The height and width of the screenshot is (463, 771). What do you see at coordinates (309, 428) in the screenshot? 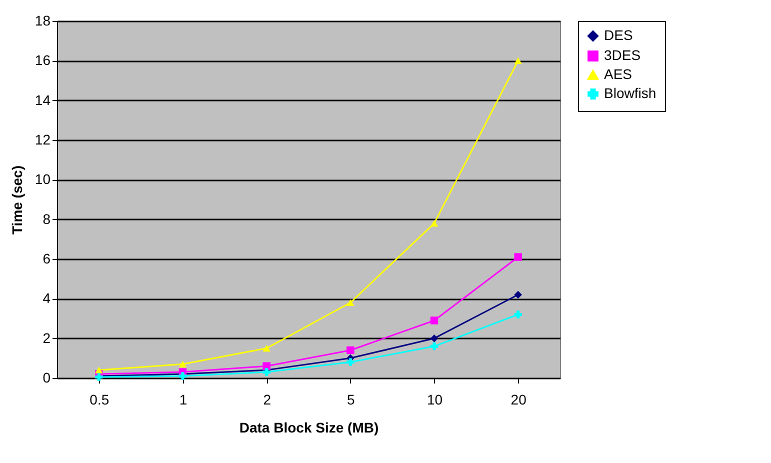
I see `x-axis-title: Data Block Size (MB)` at bounding box center [309, 428].